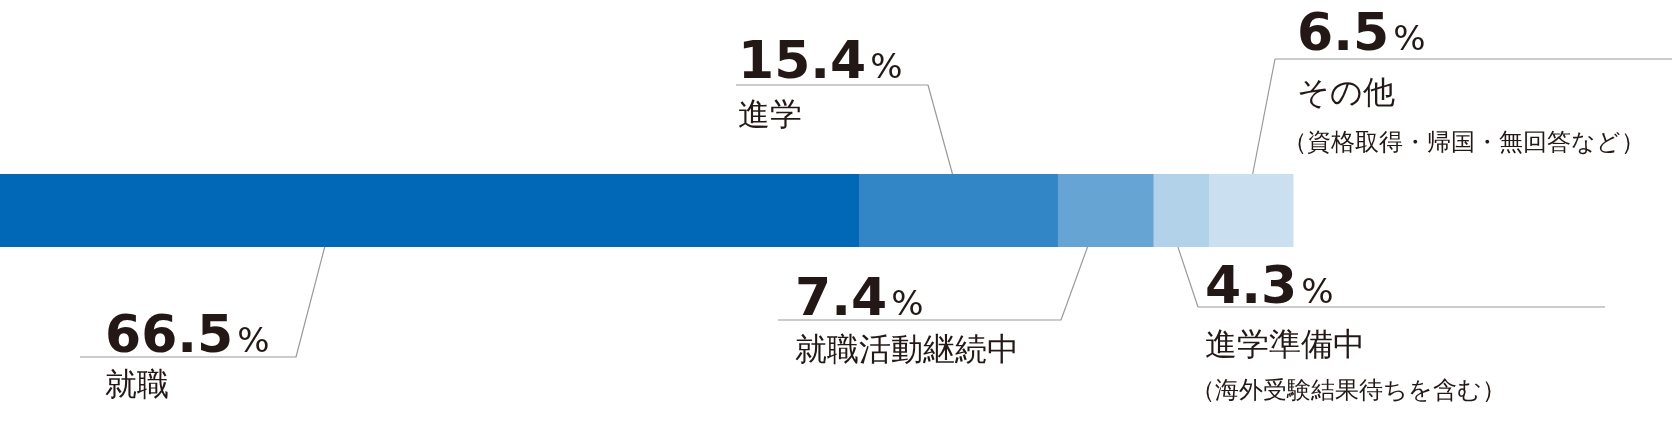 This screenshot has height=438, width=1672. I want to click on data-label: 6.5%, so click(1361, 32).